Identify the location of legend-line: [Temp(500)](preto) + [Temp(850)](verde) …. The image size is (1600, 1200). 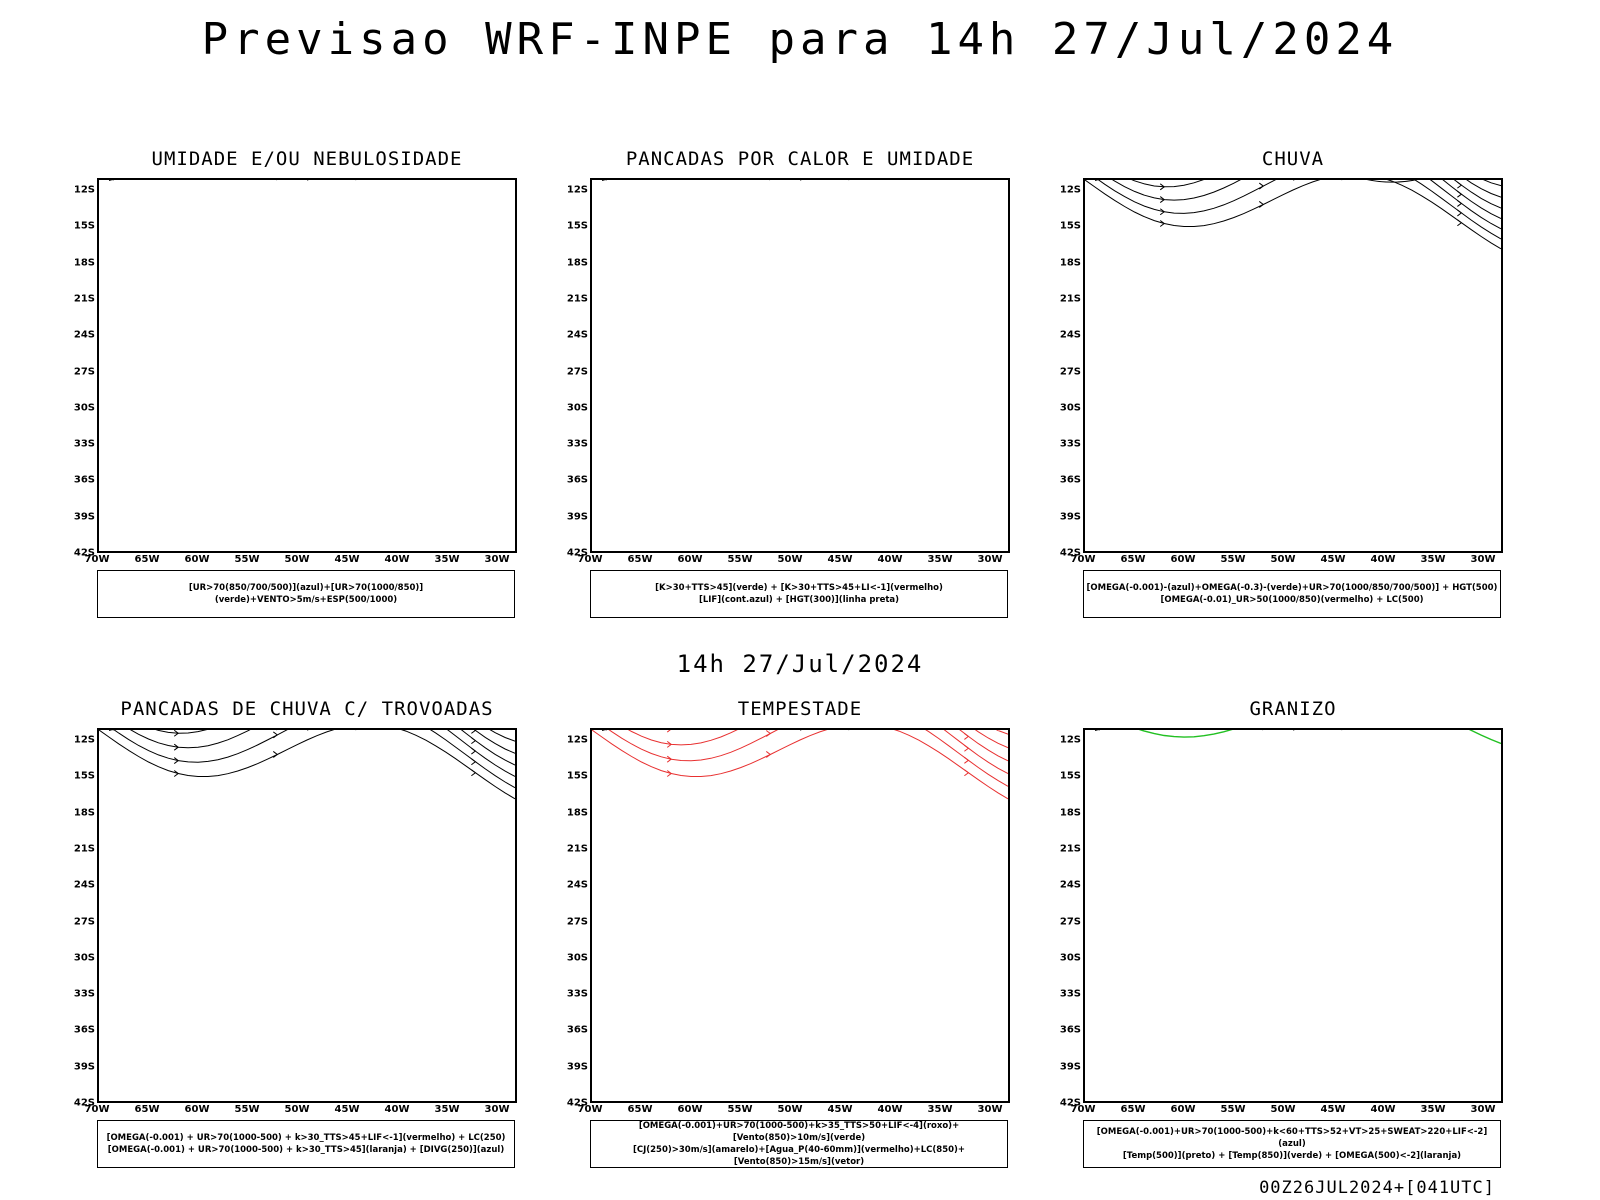
(1292, 1156).